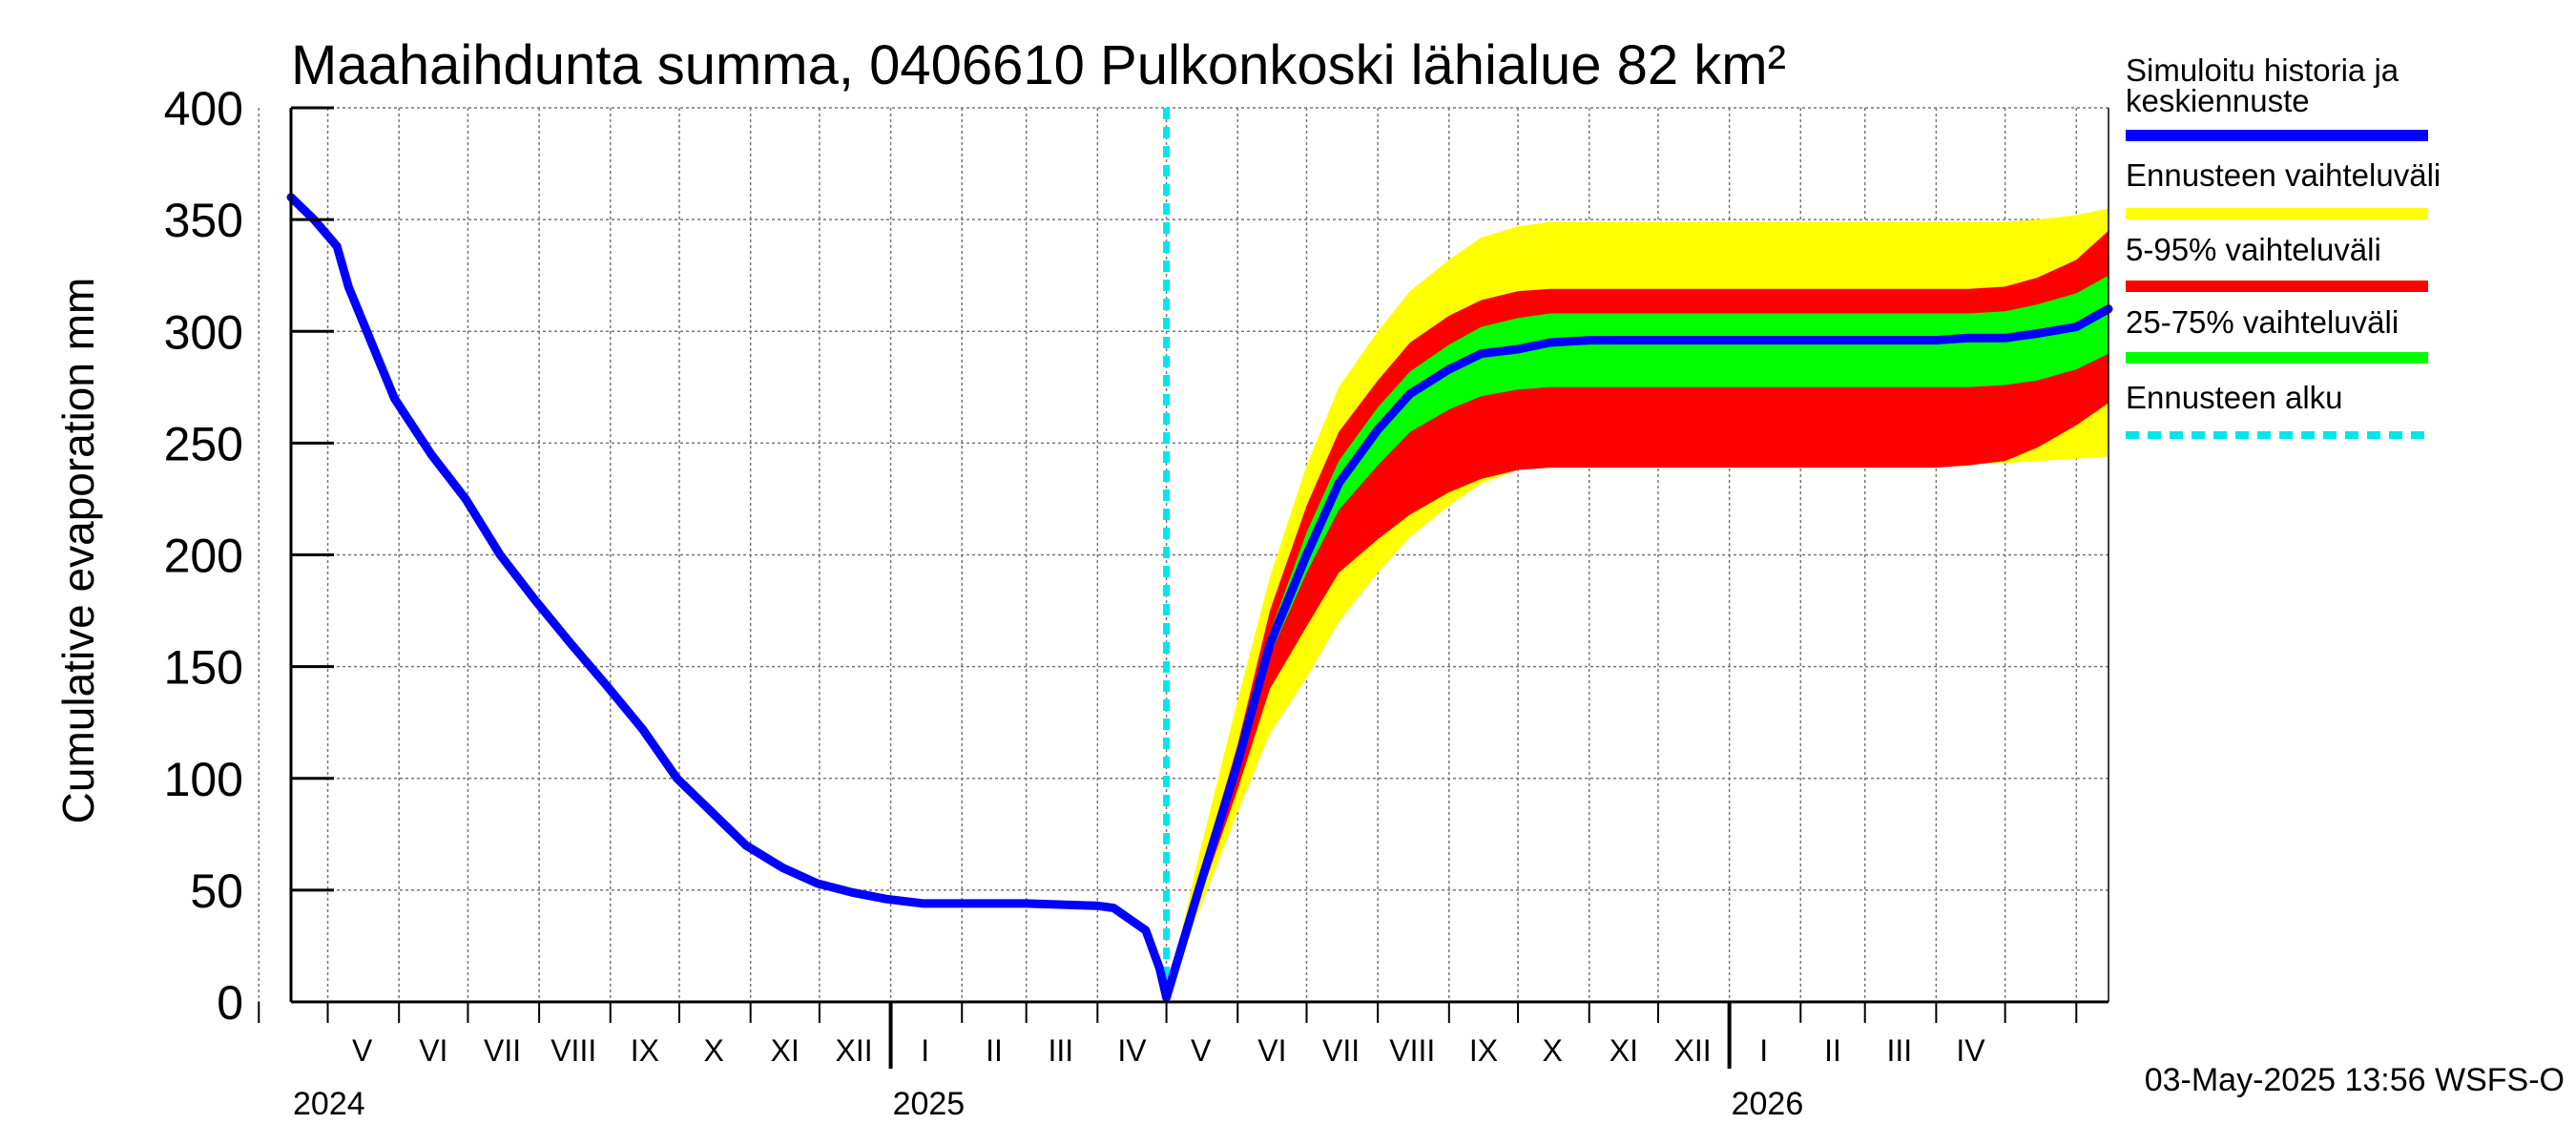 The width and height of the screenshot is (2576, 1145). What do you see at coordinates (203, 668) in the screenshot?
I see `y-tick-label: 150` at bounding box center [203, 668].